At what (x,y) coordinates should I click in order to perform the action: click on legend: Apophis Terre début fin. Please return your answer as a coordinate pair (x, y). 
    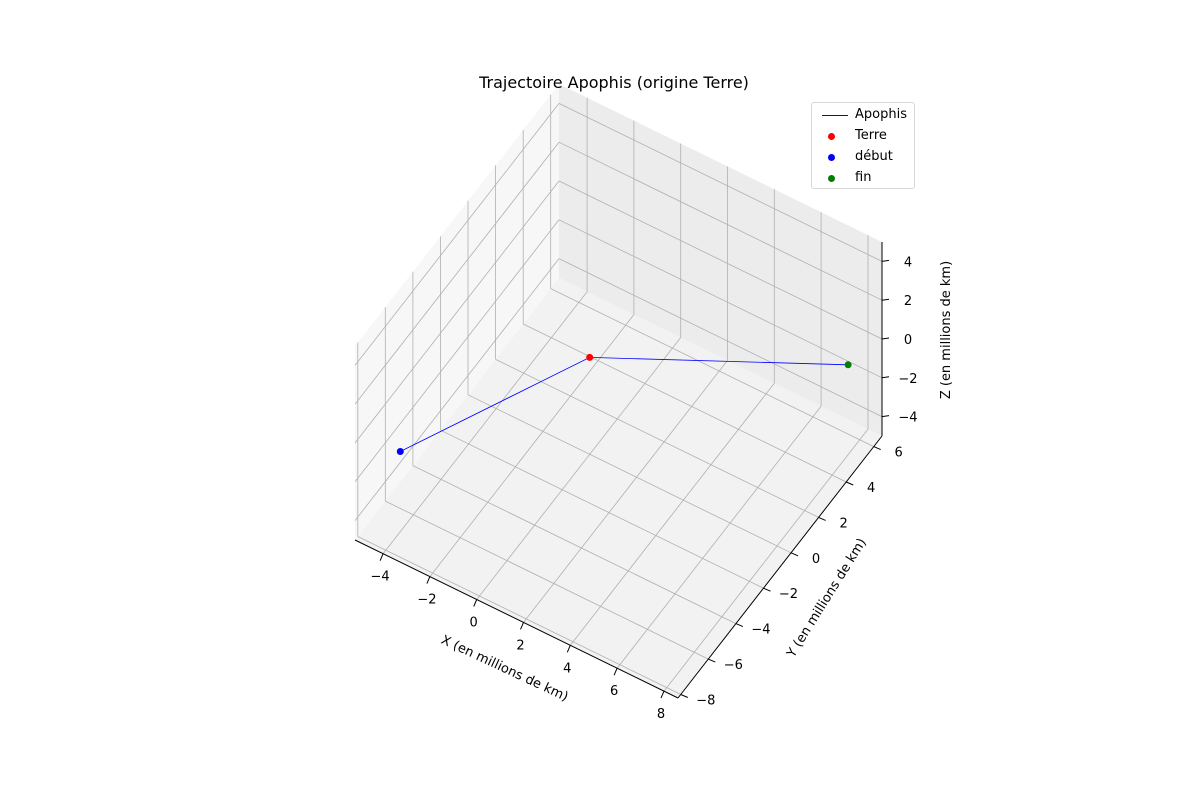
    Looking at the image, I should click on (863, 145).